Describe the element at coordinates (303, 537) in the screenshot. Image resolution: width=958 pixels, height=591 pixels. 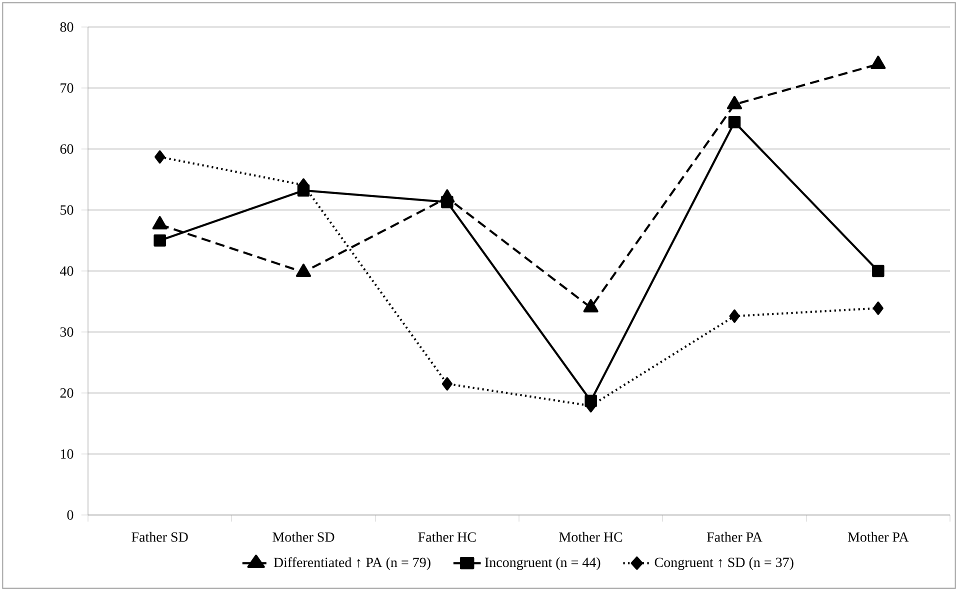
I see `x-tick-label: Mother SD` at that location.